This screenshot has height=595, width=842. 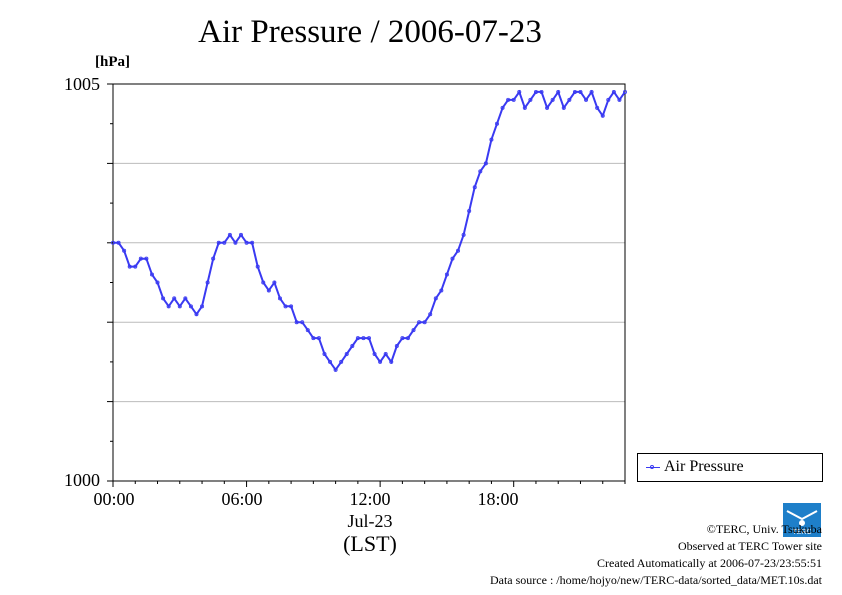 I want to click on y-tick-label-top: 1005, so click(x=82, y=84).